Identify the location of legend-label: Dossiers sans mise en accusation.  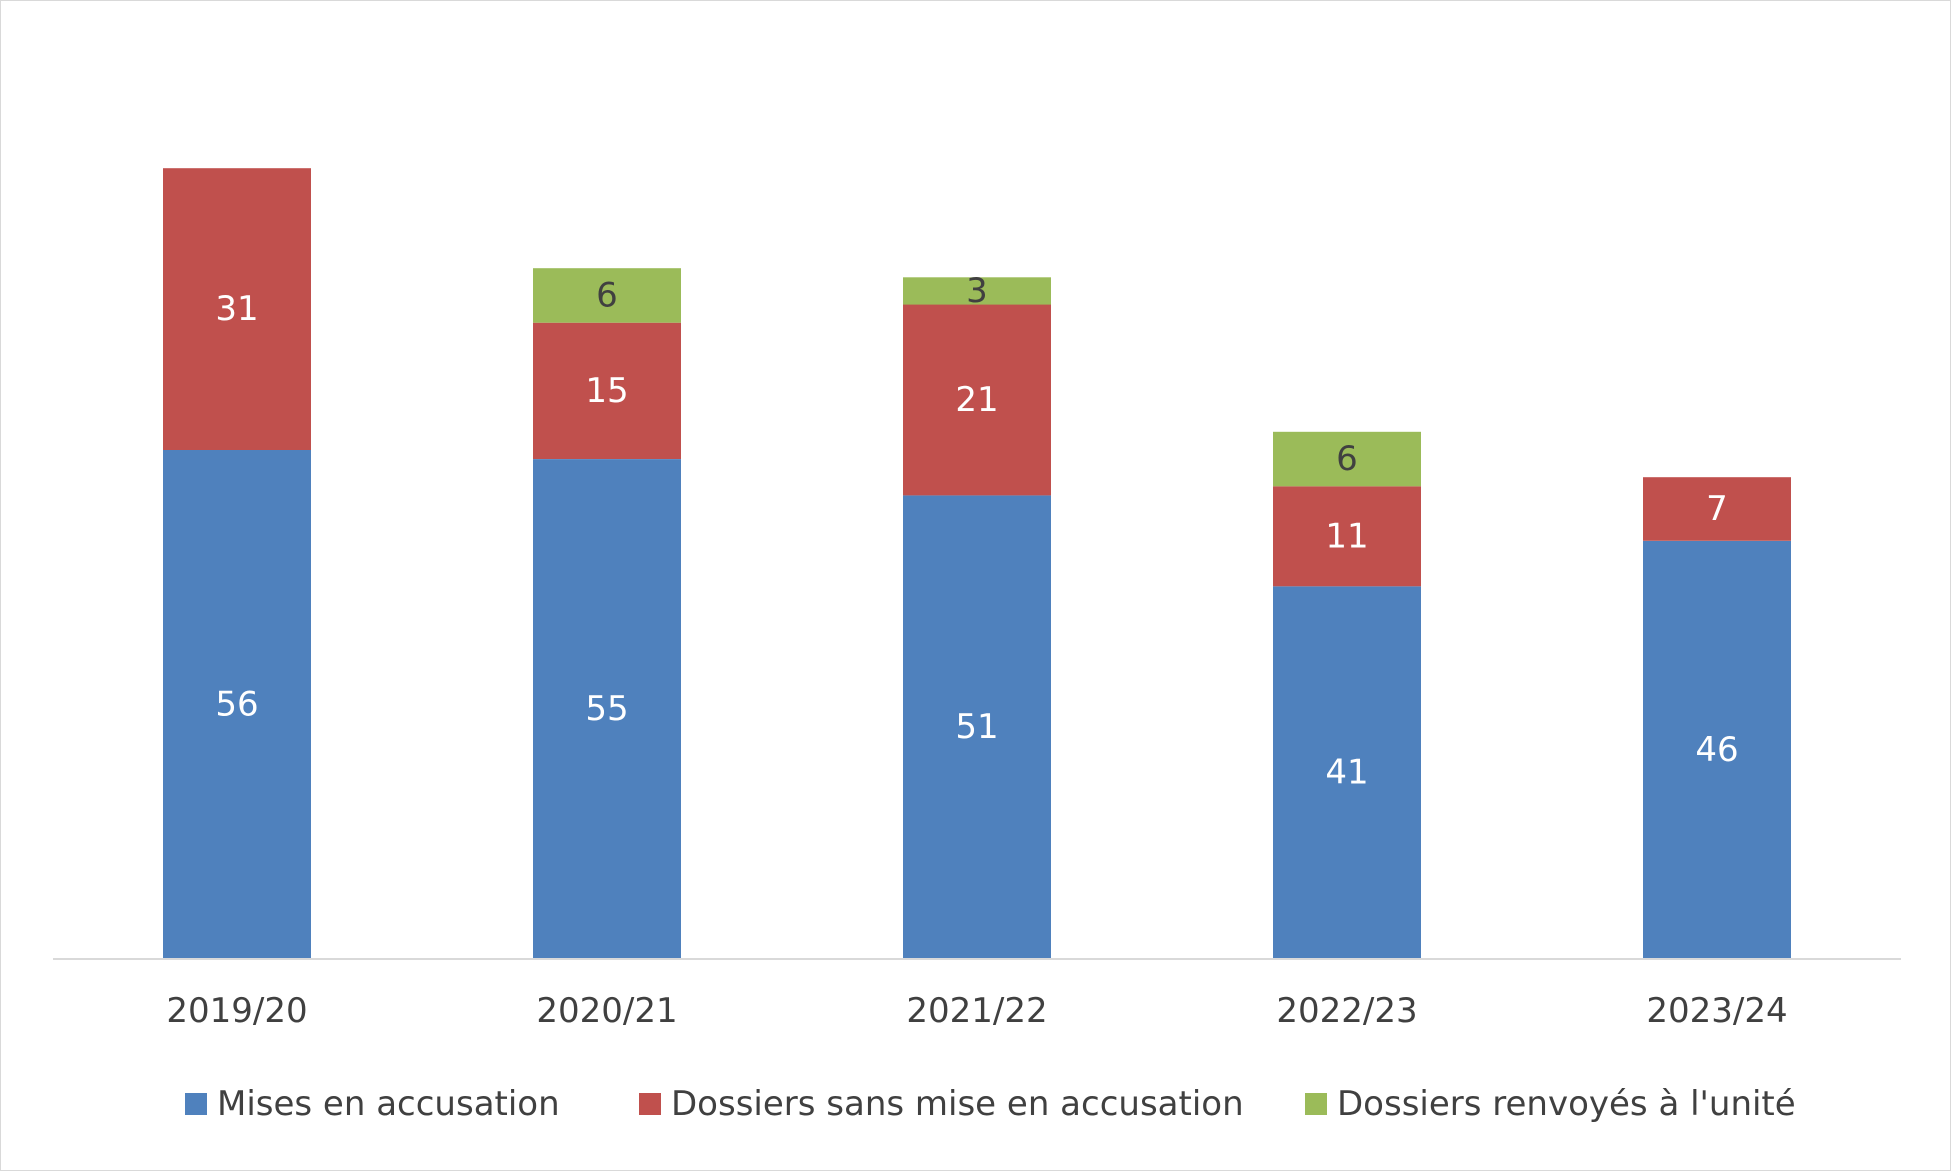
(957, 1104).